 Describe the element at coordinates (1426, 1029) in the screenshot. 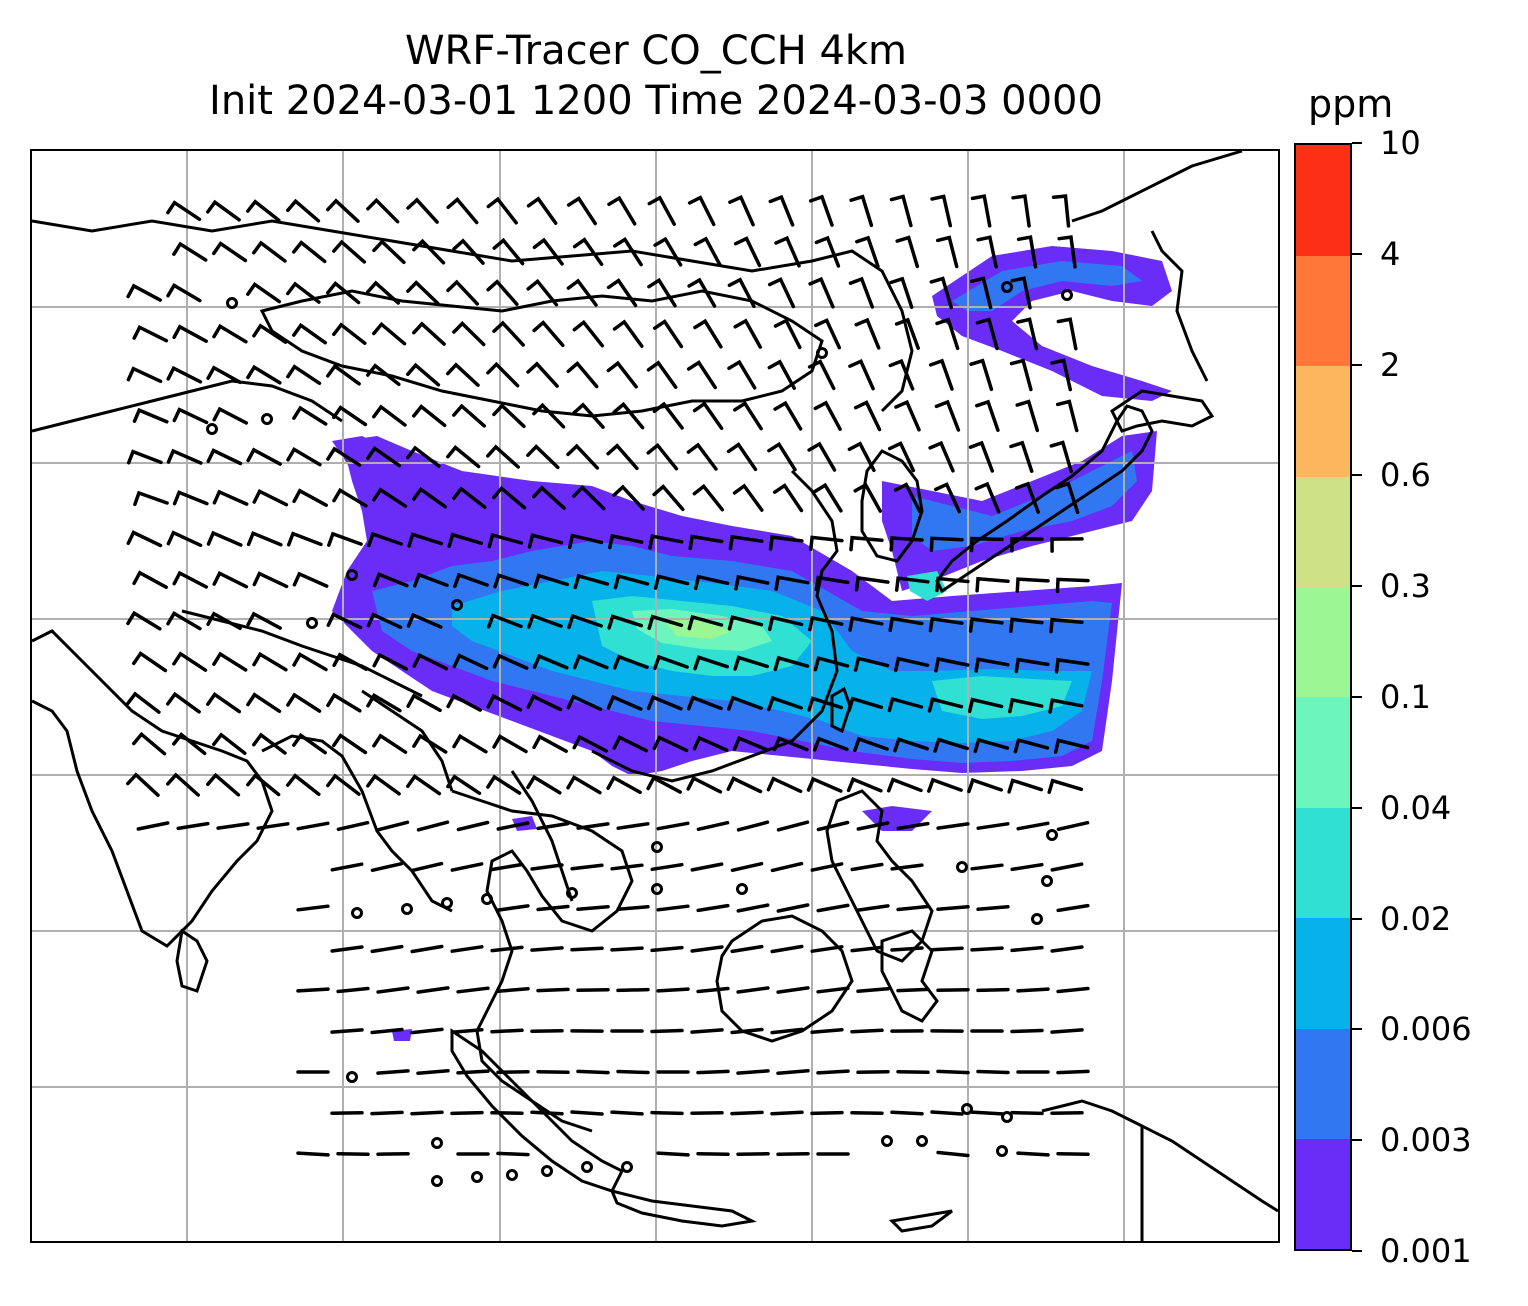

I see `colorbar-tick-label: 0.006` at that location.